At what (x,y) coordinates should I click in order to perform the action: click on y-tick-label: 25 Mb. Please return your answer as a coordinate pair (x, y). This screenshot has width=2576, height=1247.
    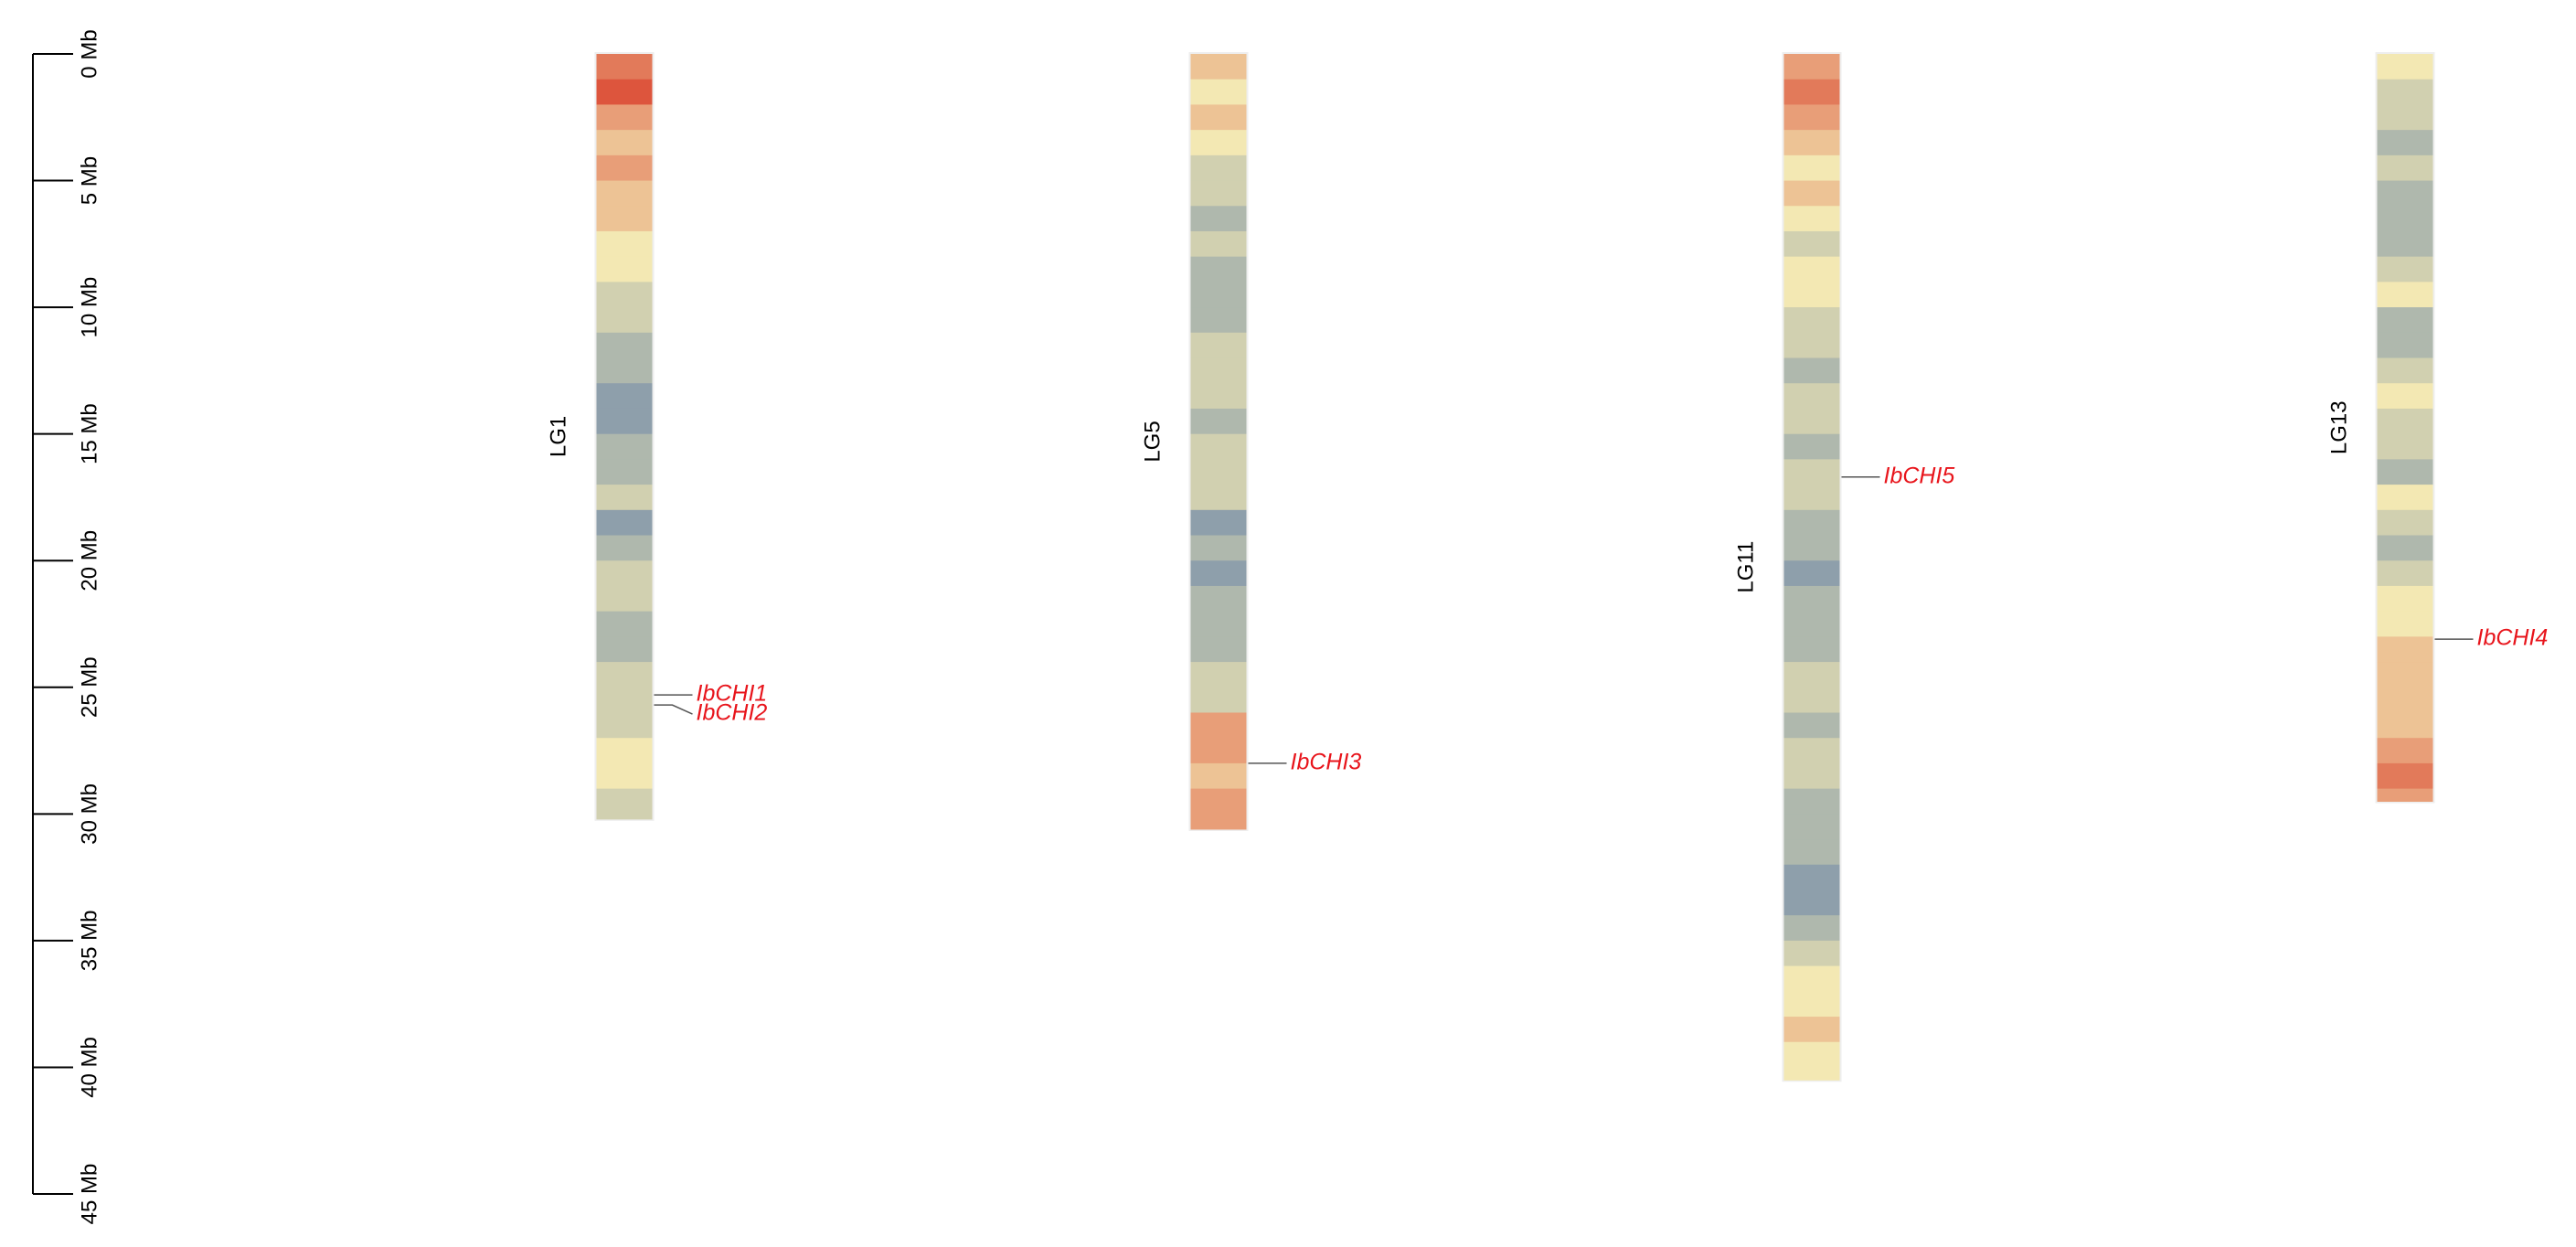
    Looking at the image, I should click on (89, 687).